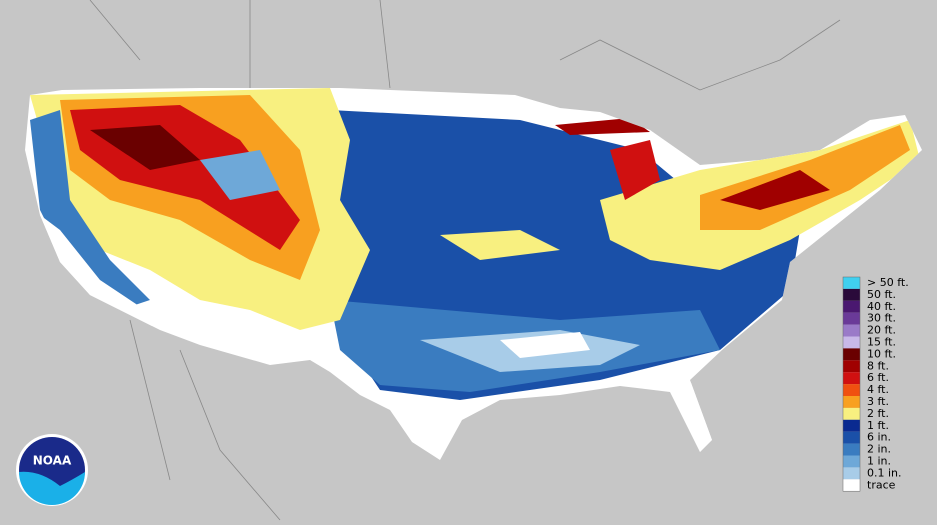 The width and height of the screenshot is (937, 525). Describe the element at coordinates (881, 353) in the screenshot. I see `legend-label: 10 ft.` at that location.